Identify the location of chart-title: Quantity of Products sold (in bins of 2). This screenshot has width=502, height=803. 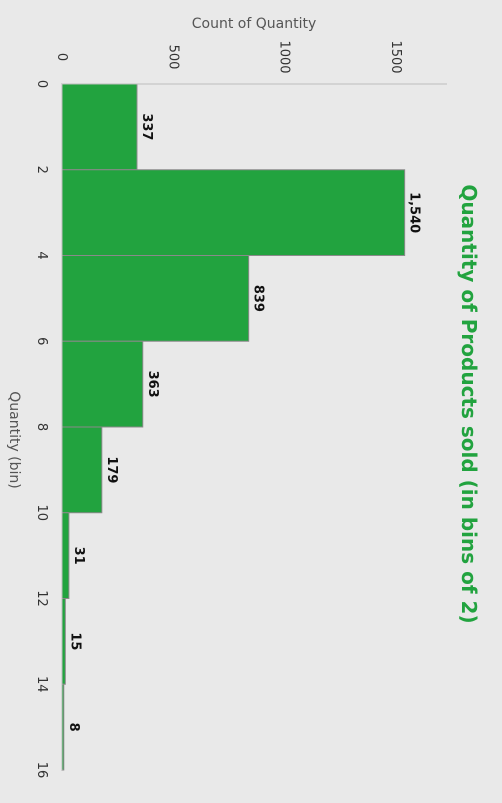
(469, 403).